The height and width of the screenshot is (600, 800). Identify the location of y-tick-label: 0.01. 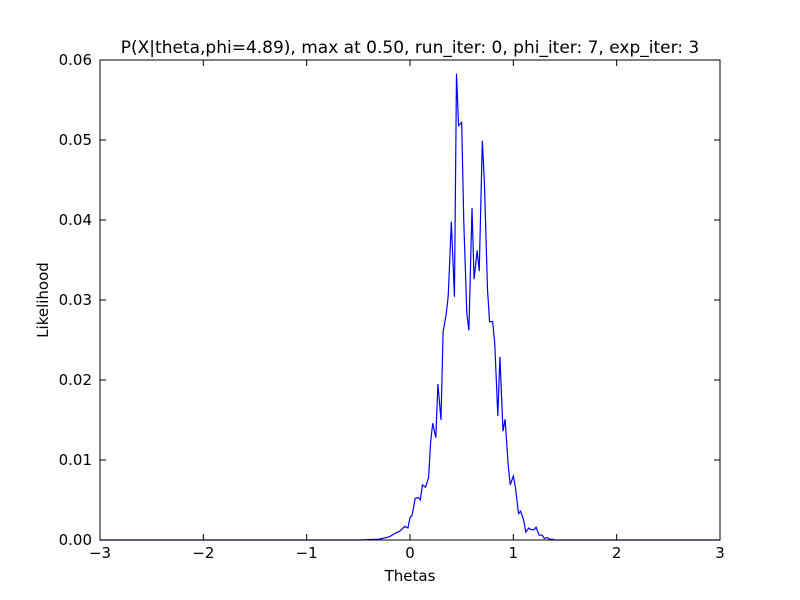
(75, 460).